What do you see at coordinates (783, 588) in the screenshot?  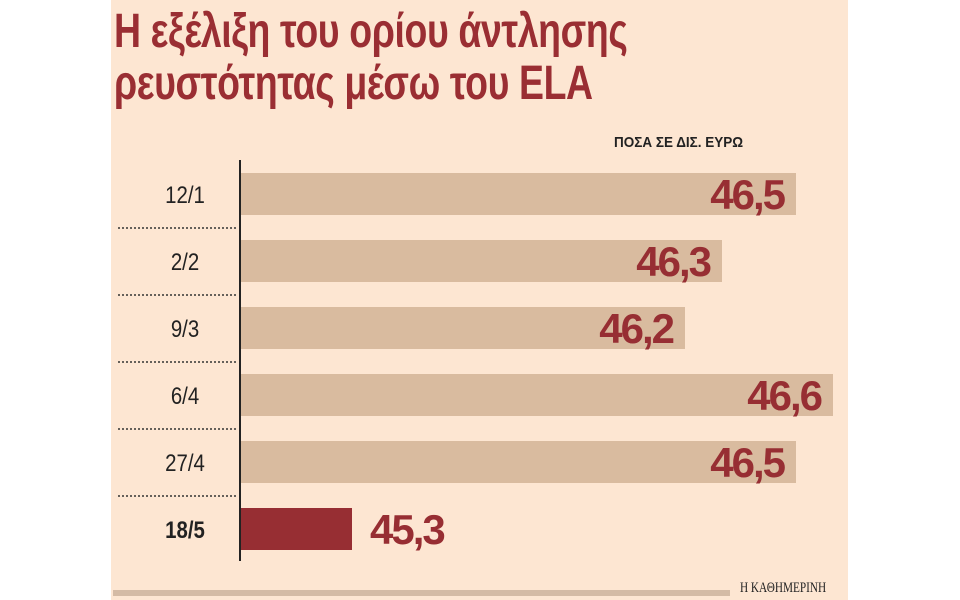 I see `source-credit: Η ΚΑΘΗΜΕΡΙΝΗ` at bounding box center [783, 588].